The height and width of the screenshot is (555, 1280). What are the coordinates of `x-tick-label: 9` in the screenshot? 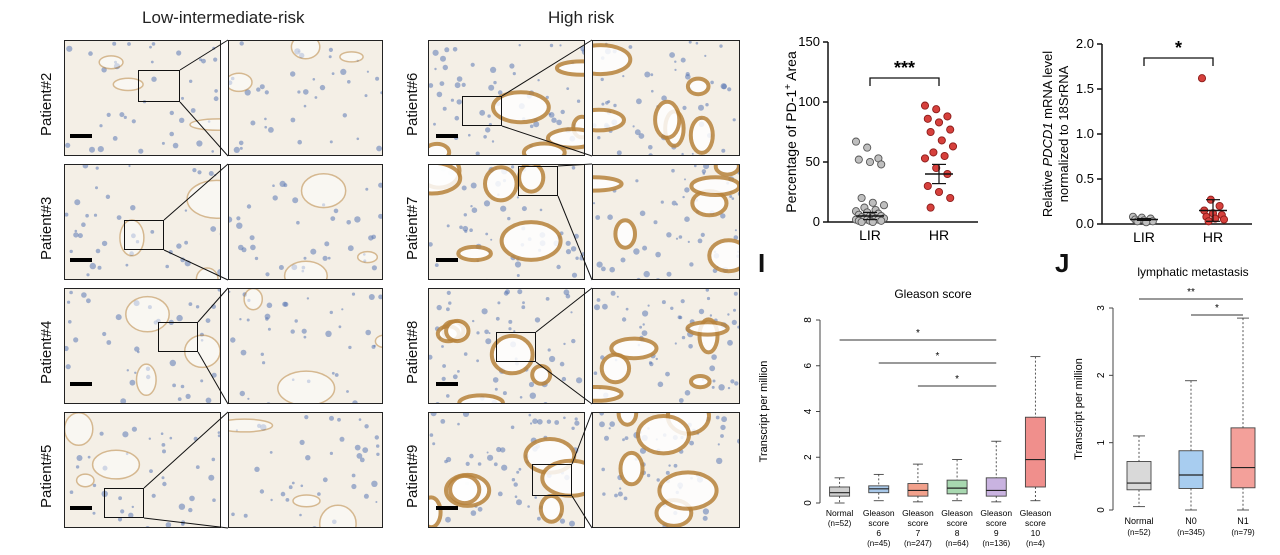 It's located at (996, 533).